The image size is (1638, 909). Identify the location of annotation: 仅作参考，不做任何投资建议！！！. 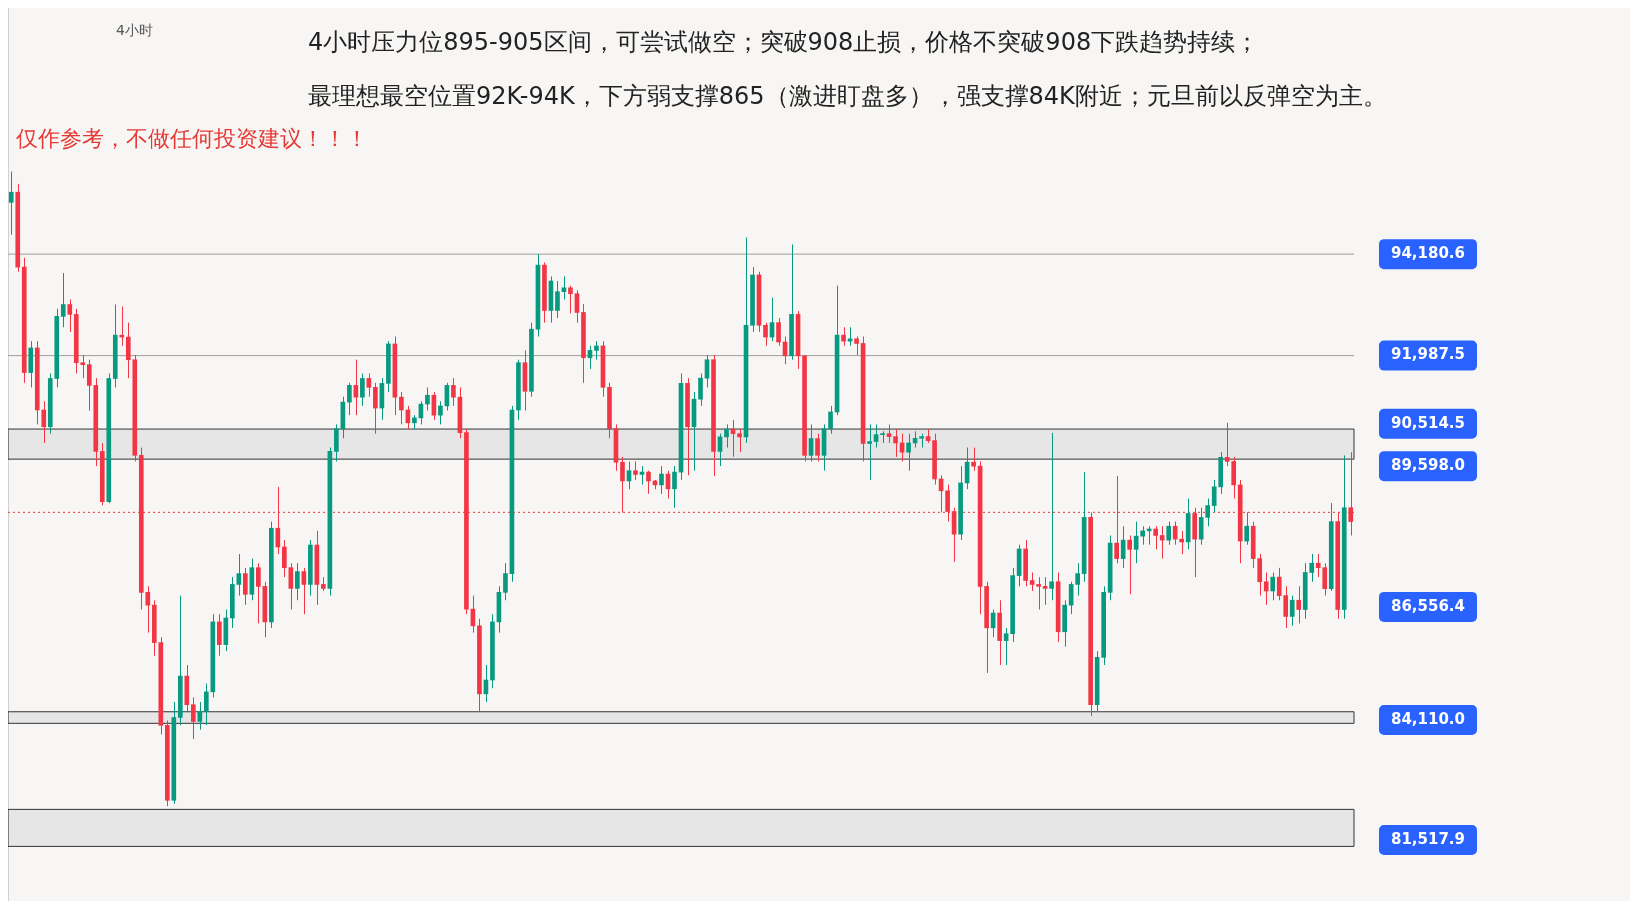
(192, 139).